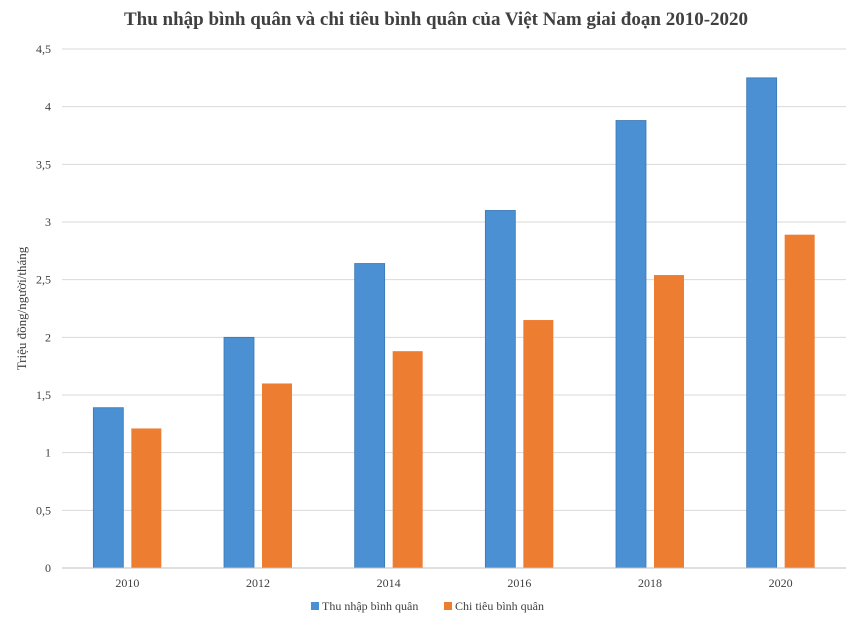 The image size is (856, 634). Describe the element at coordinates (258, 583) in the screenshot. I see `x-tick-label: 2012` at that location.